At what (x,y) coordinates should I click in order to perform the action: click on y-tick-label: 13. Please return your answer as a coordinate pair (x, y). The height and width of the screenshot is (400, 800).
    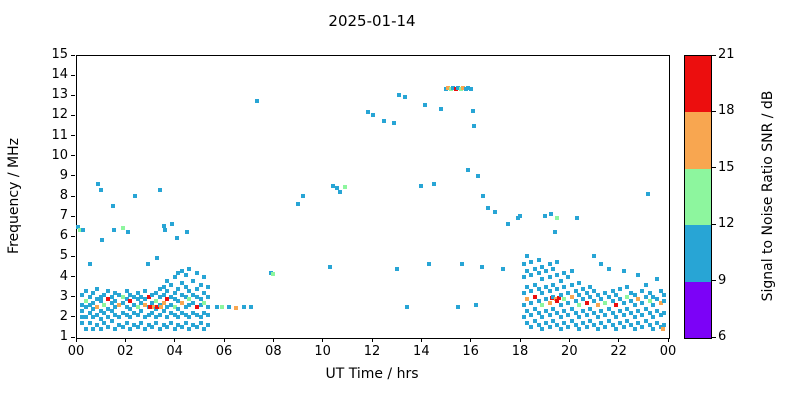
    Looking at the image, I should click on (59, 95).